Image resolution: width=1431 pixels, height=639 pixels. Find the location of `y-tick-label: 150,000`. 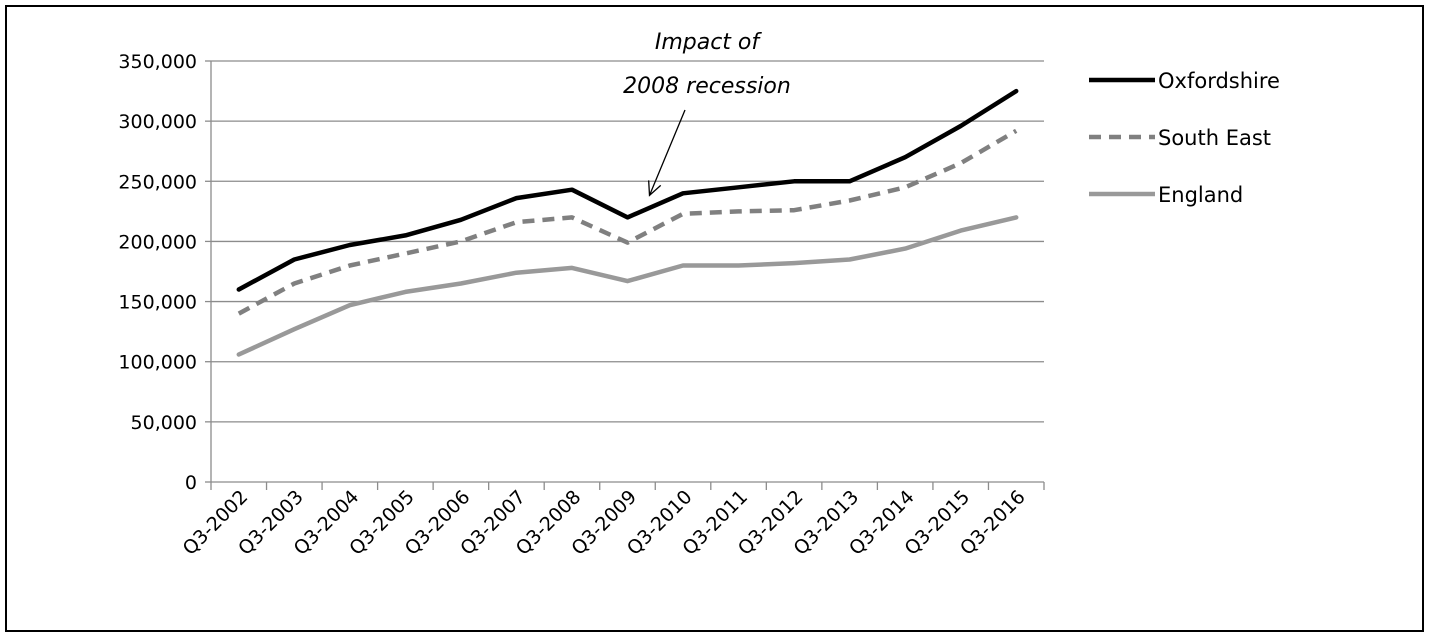

y-tick-label: 150,000 is located at coordinates (157, 303).